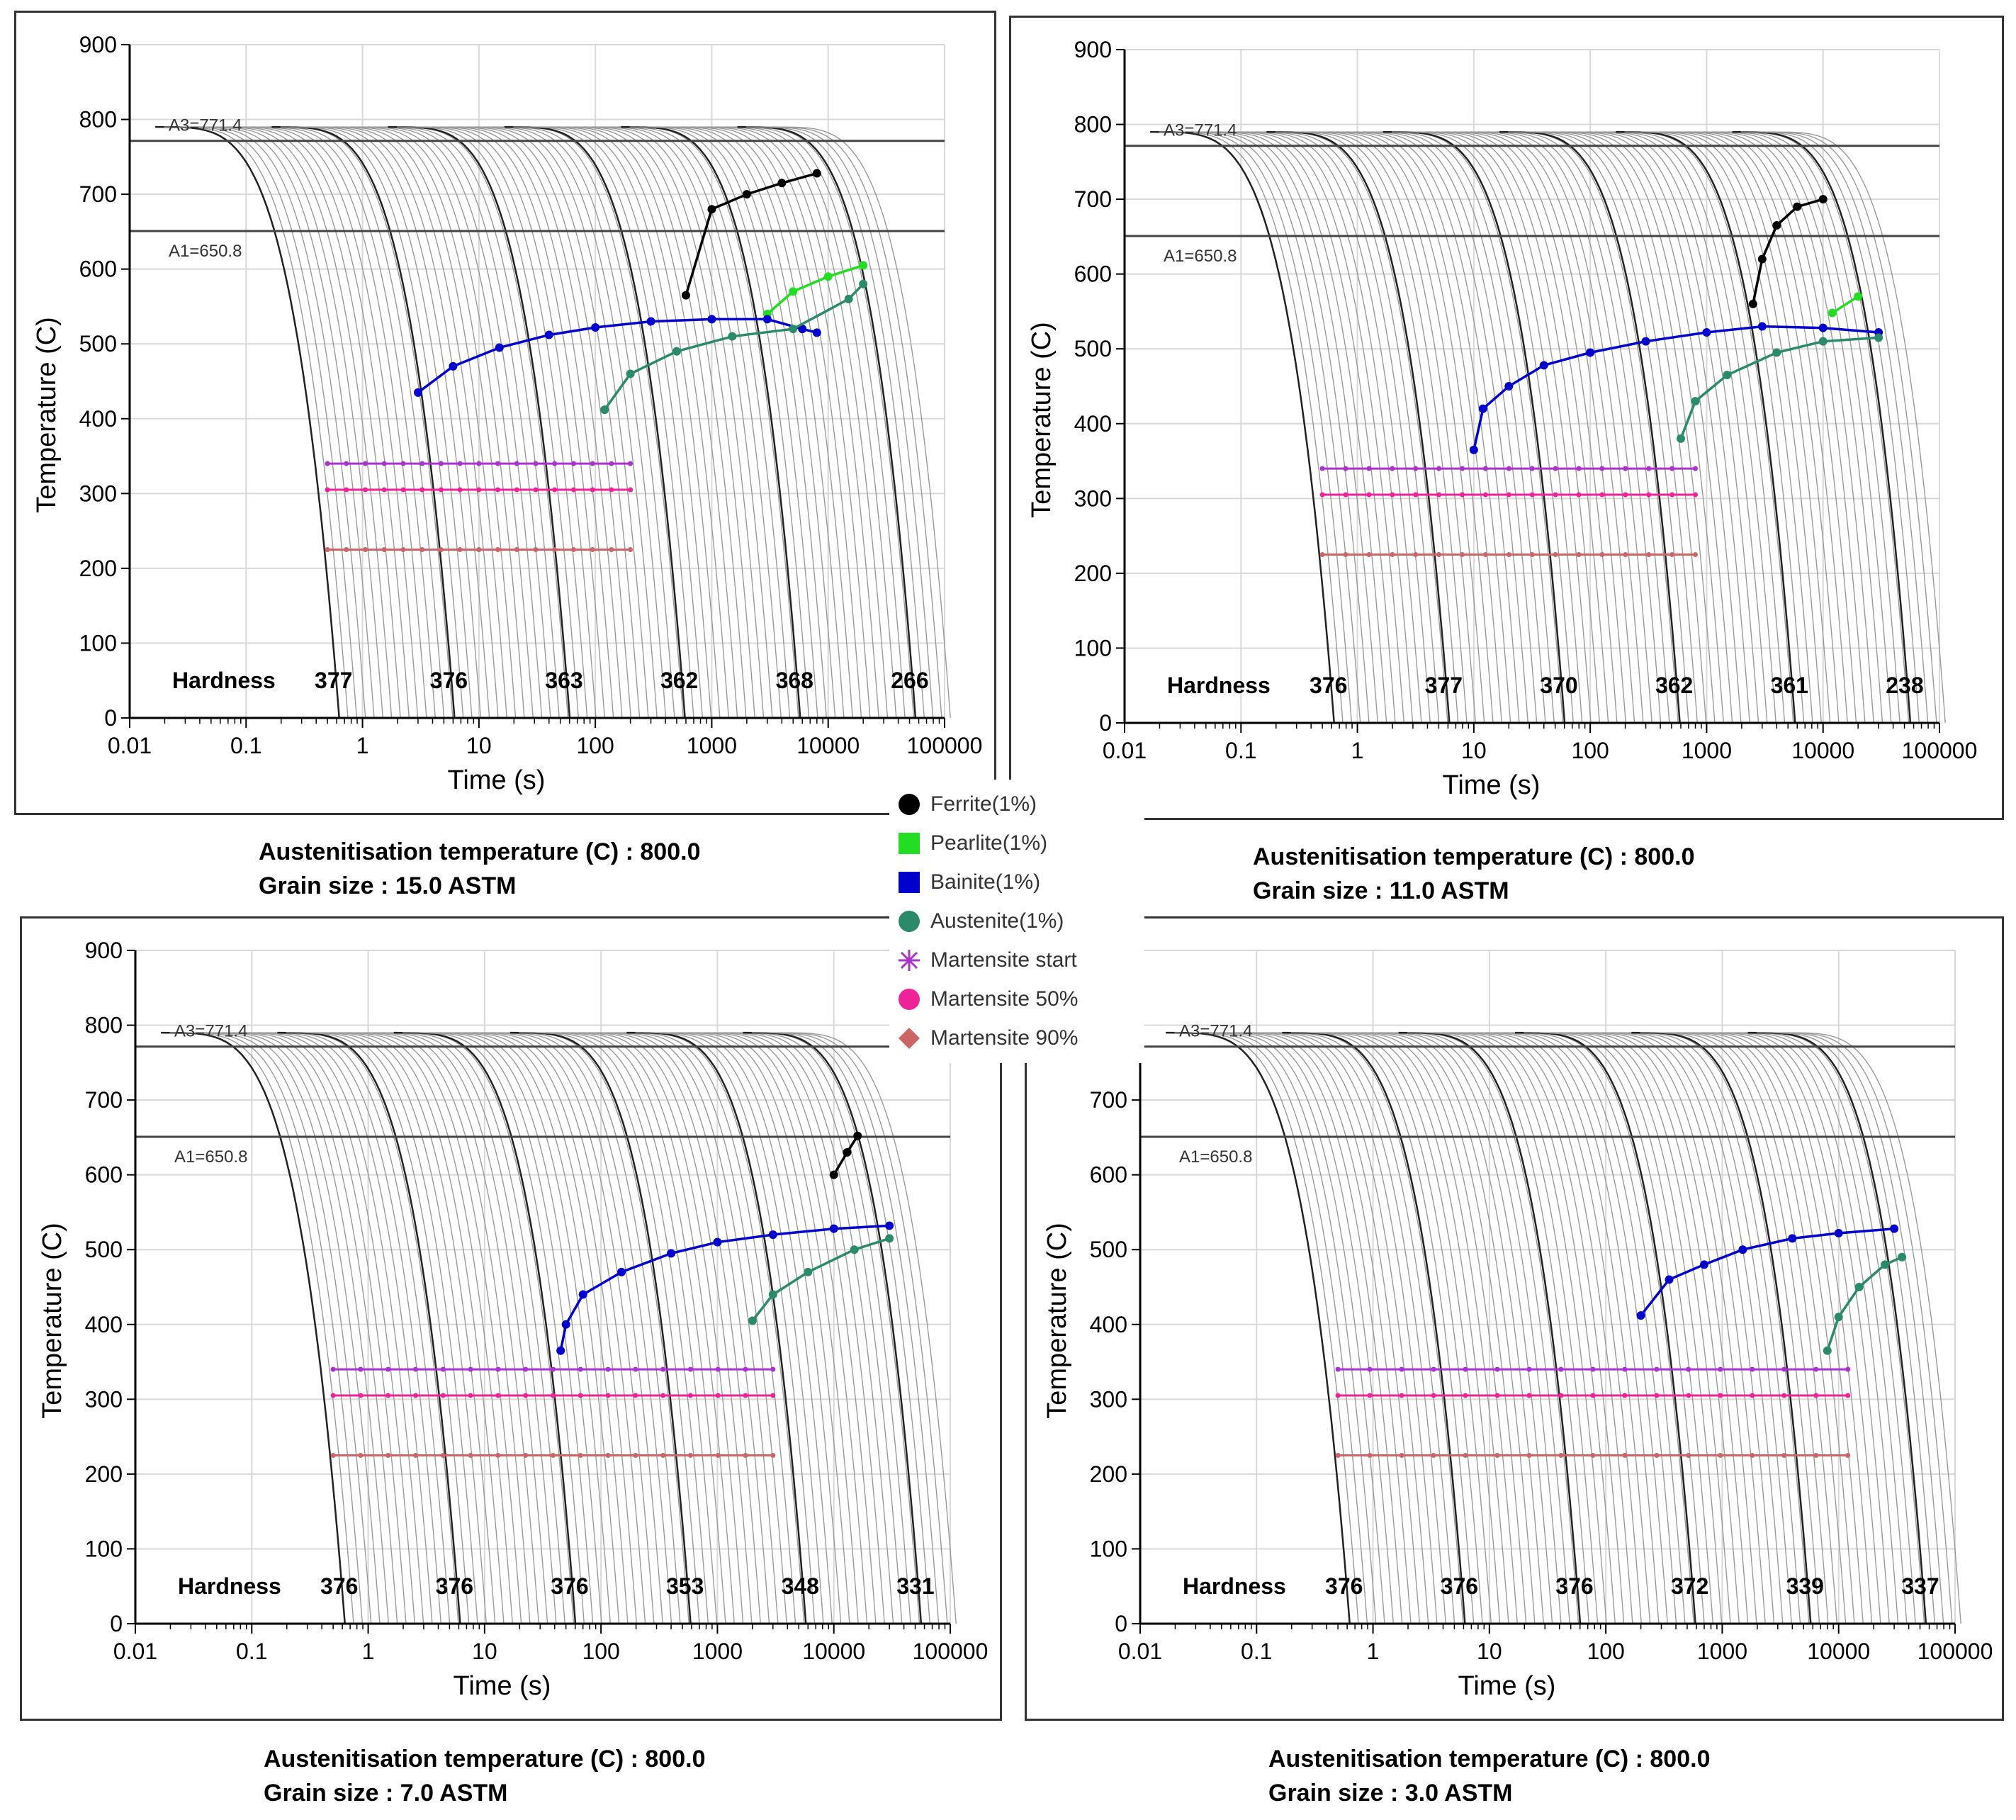 The image size is (2016, 1820). What do you see at coordinates (1474, 751) in the screenshot?
I see `x-tick-label: 10` at bounding box center [1474, 751].